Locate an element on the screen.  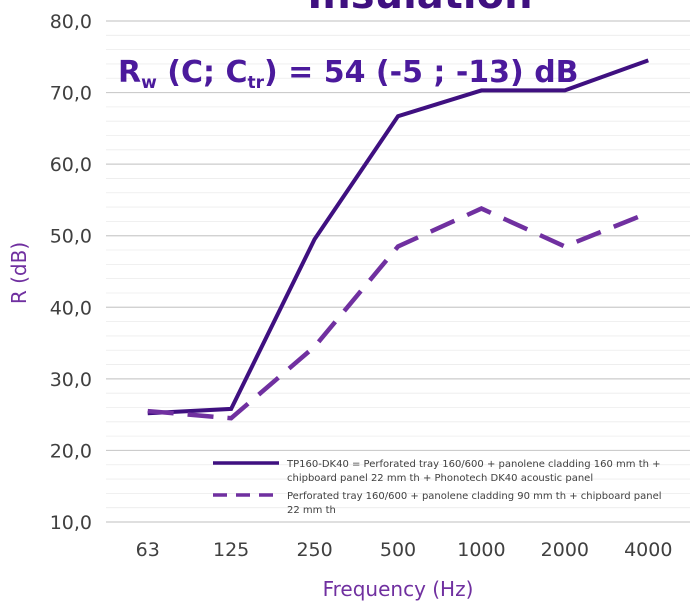
x-tick-label: 250 is located at coordinates (314, 550).